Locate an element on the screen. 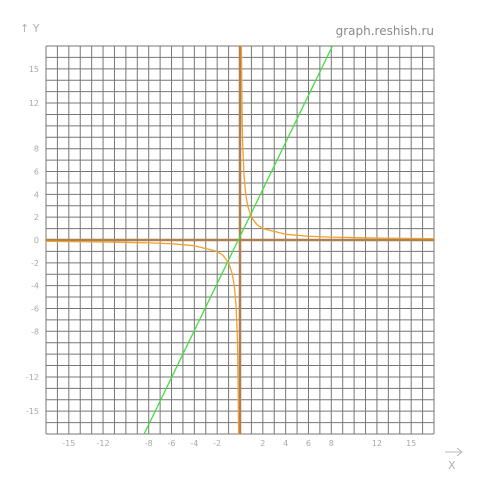 The width and height of the screenshot is (480, 480). y-tick-label: -15 is located at coordinates (32, 411).